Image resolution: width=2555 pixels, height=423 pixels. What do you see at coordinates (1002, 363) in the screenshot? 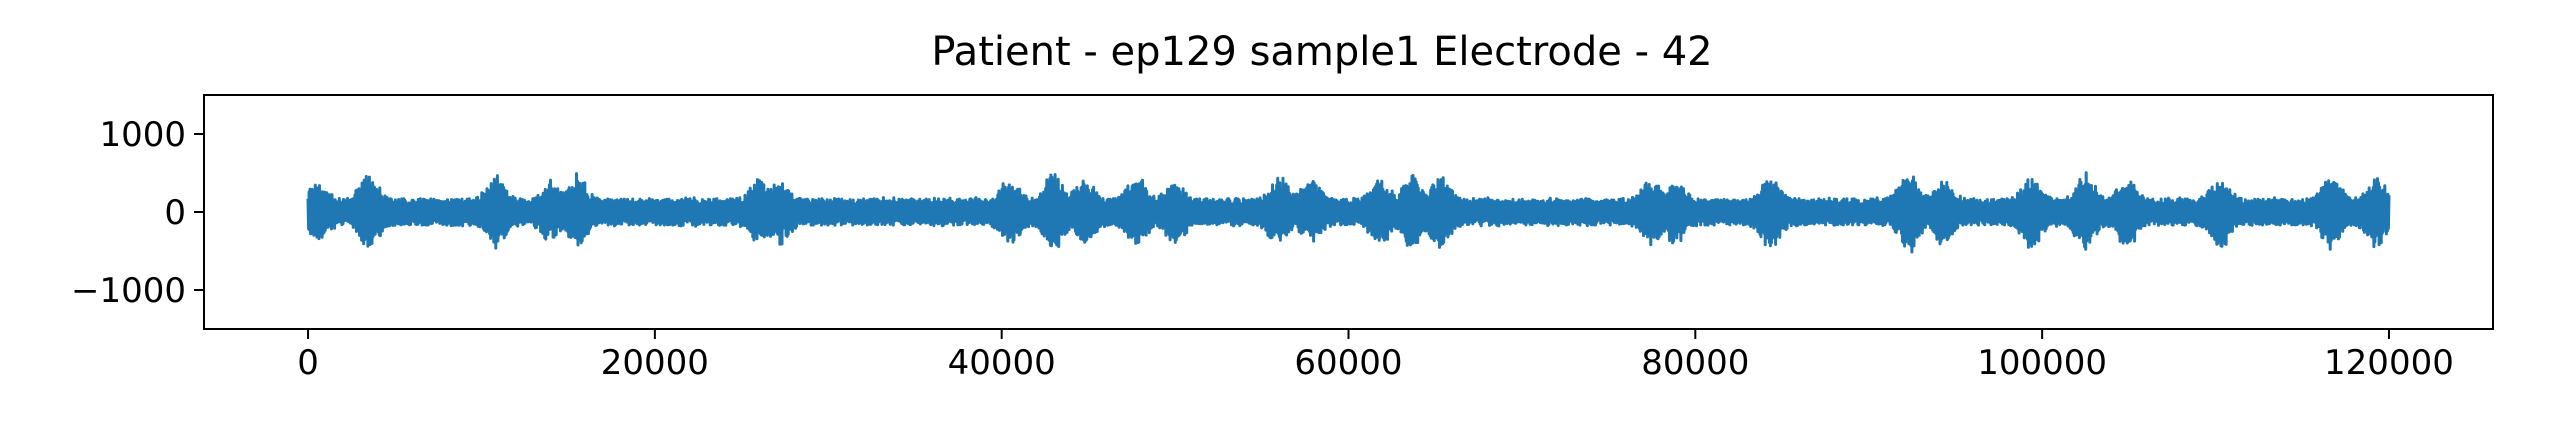
I see `x-tick-label: 40000` at bounding box center [1002, 363].